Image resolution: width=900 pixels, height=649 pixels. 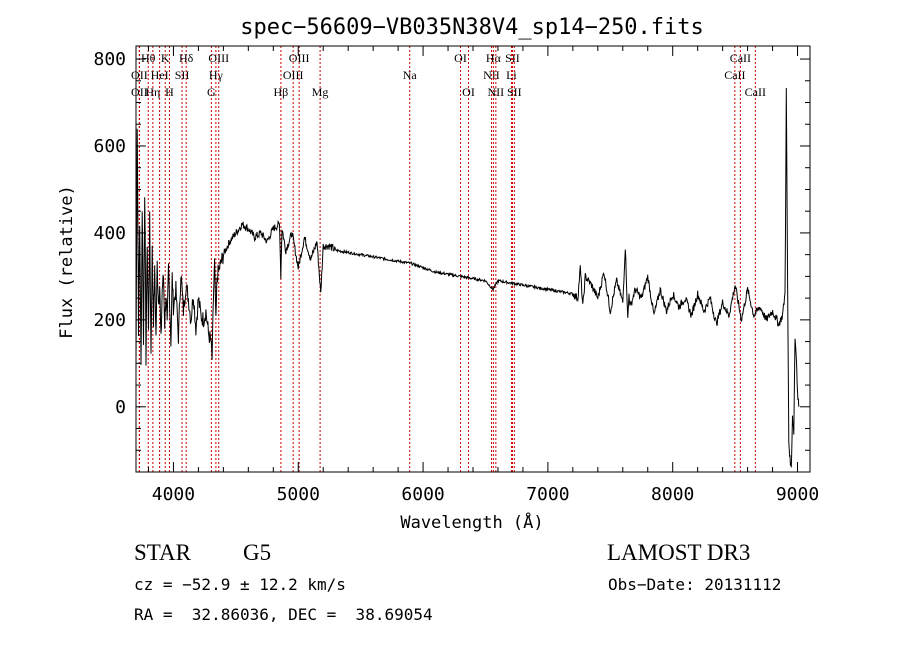 What do you see at coordinates (512, 58) in the screenshot?
I see `marker-label-23: SII` at bounding box center [512, 58].